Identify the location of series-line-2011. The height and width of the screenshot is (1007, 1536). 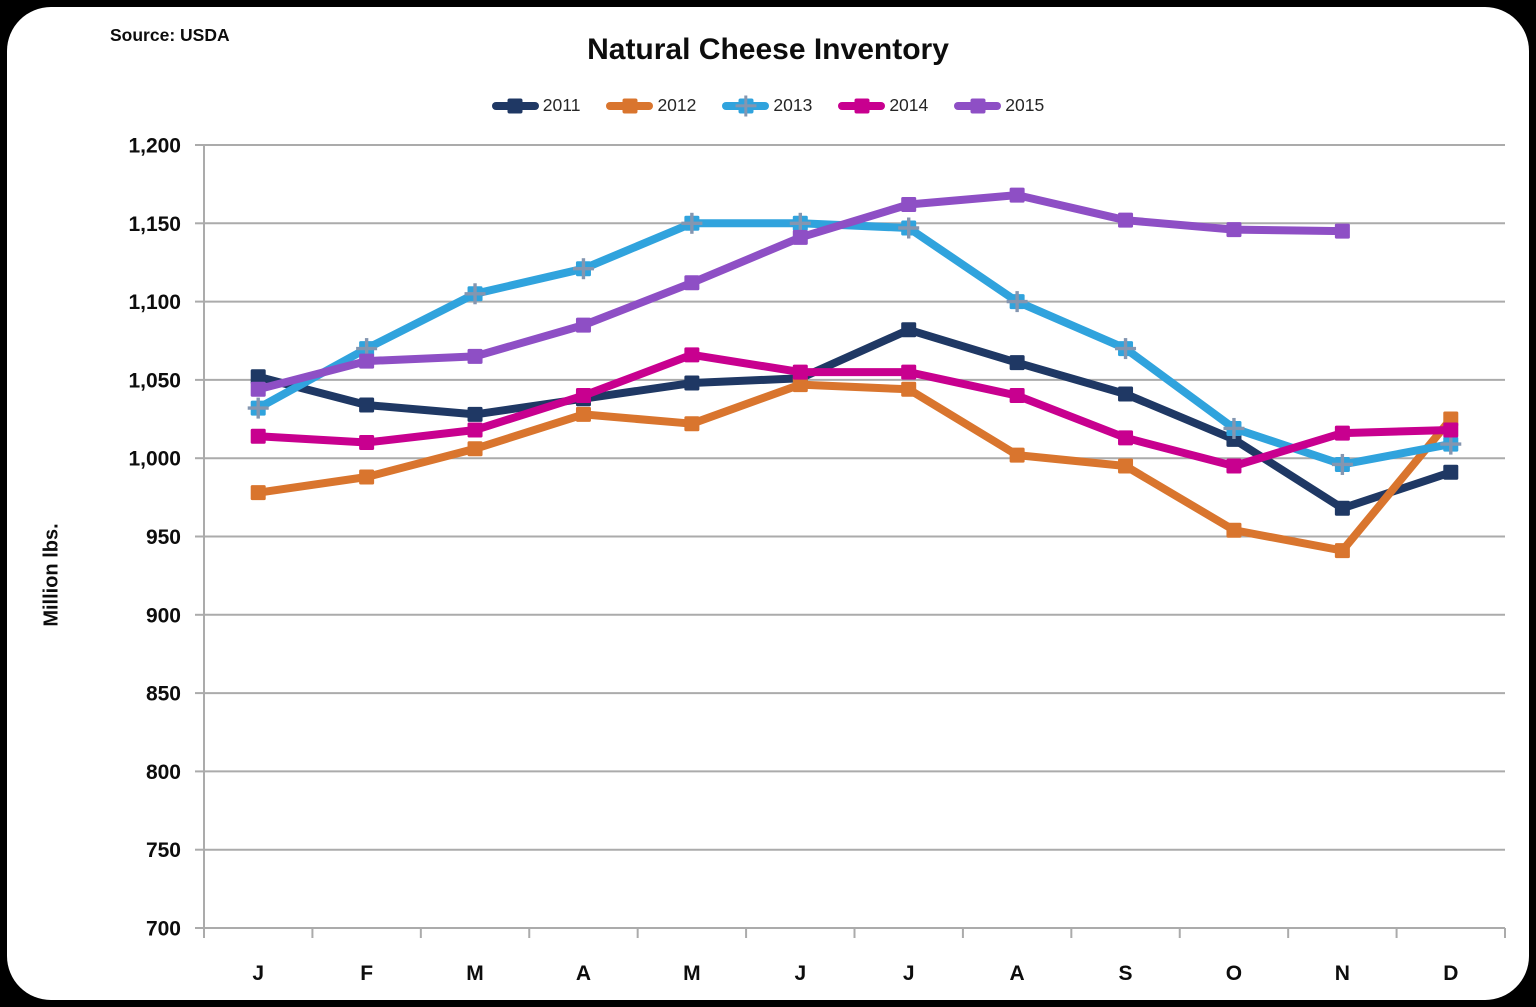
(854, 419).